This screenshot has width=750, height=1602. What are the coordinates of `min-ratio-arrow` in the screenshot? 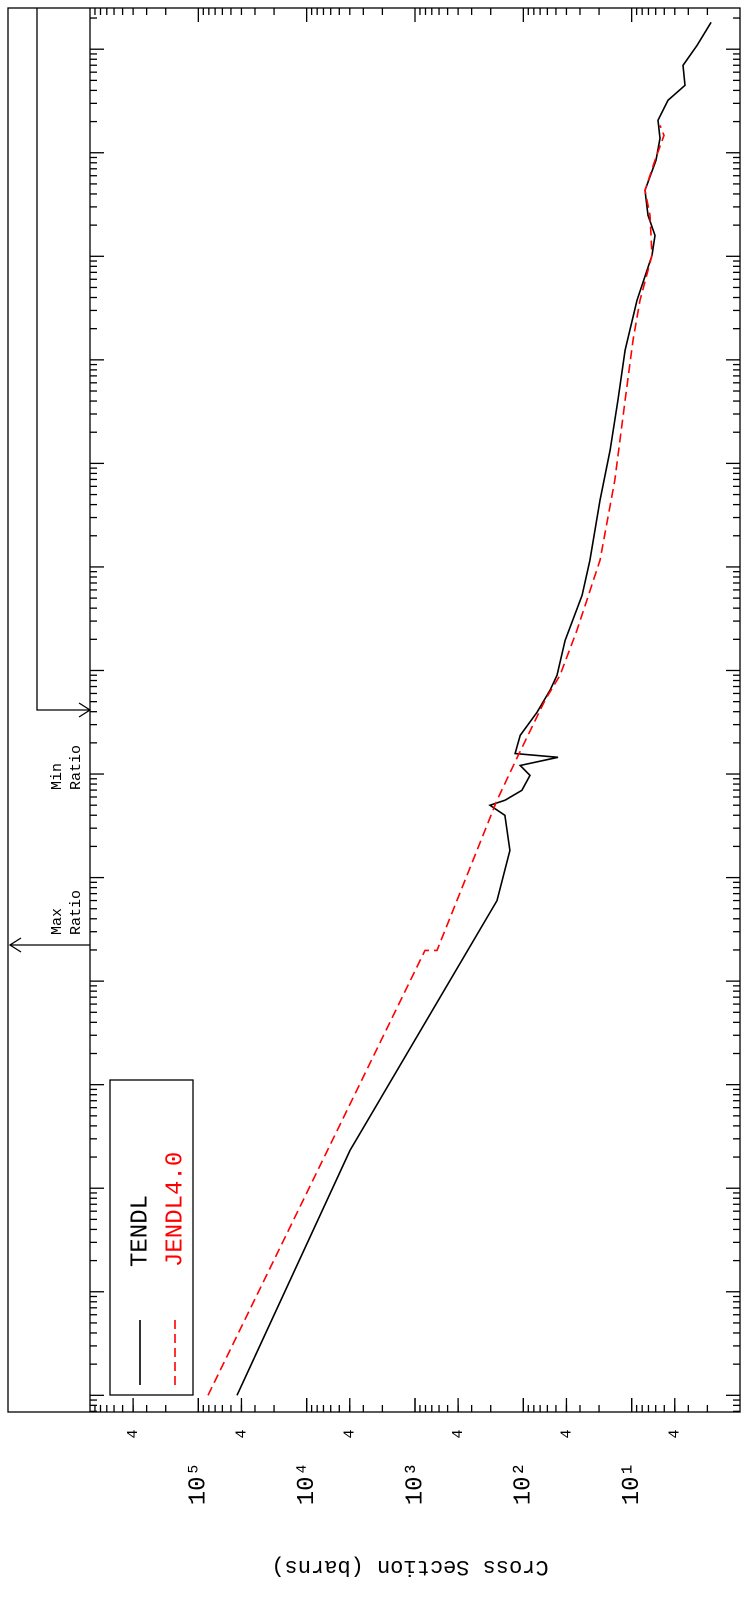 It's located at (63, 359).